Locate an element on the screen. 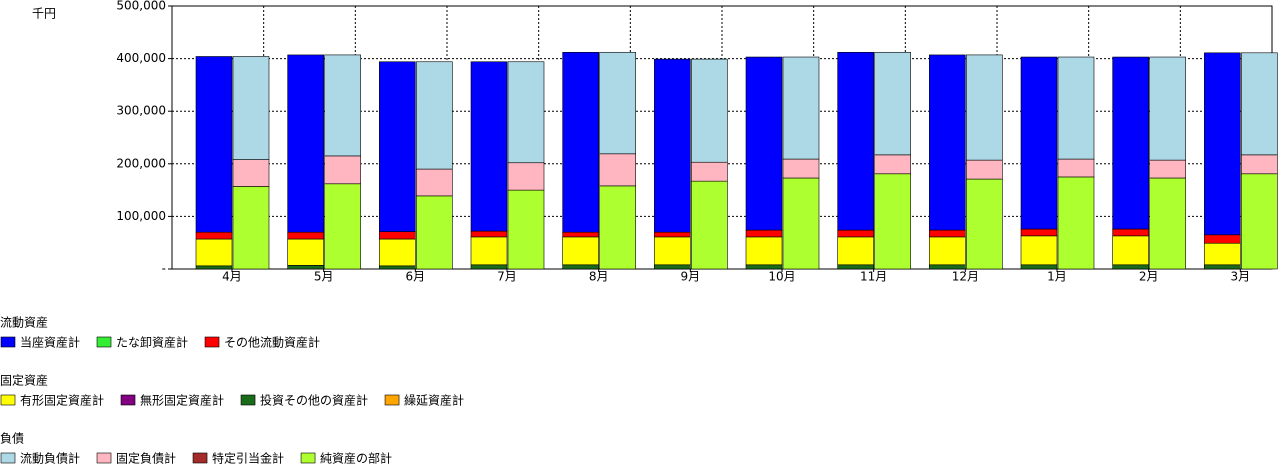 The height and width of the screenshot is (466, 1282). x-tick-label: 6月 is located at coordinates (416, 277).